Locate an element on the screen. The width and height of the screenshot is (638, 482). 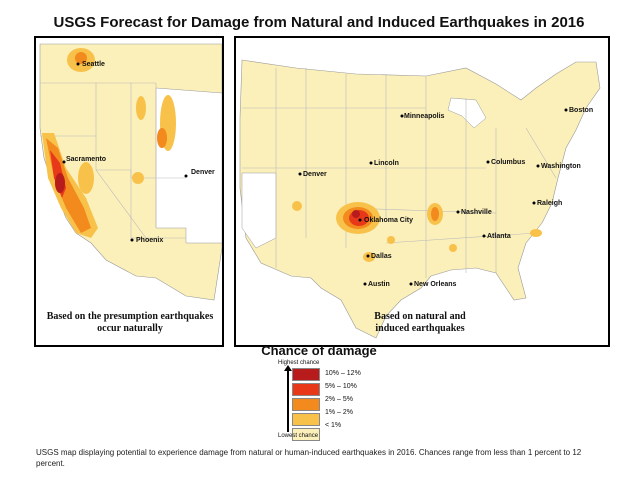
city-seattle: Seattle is located at coordinates (93, 64).